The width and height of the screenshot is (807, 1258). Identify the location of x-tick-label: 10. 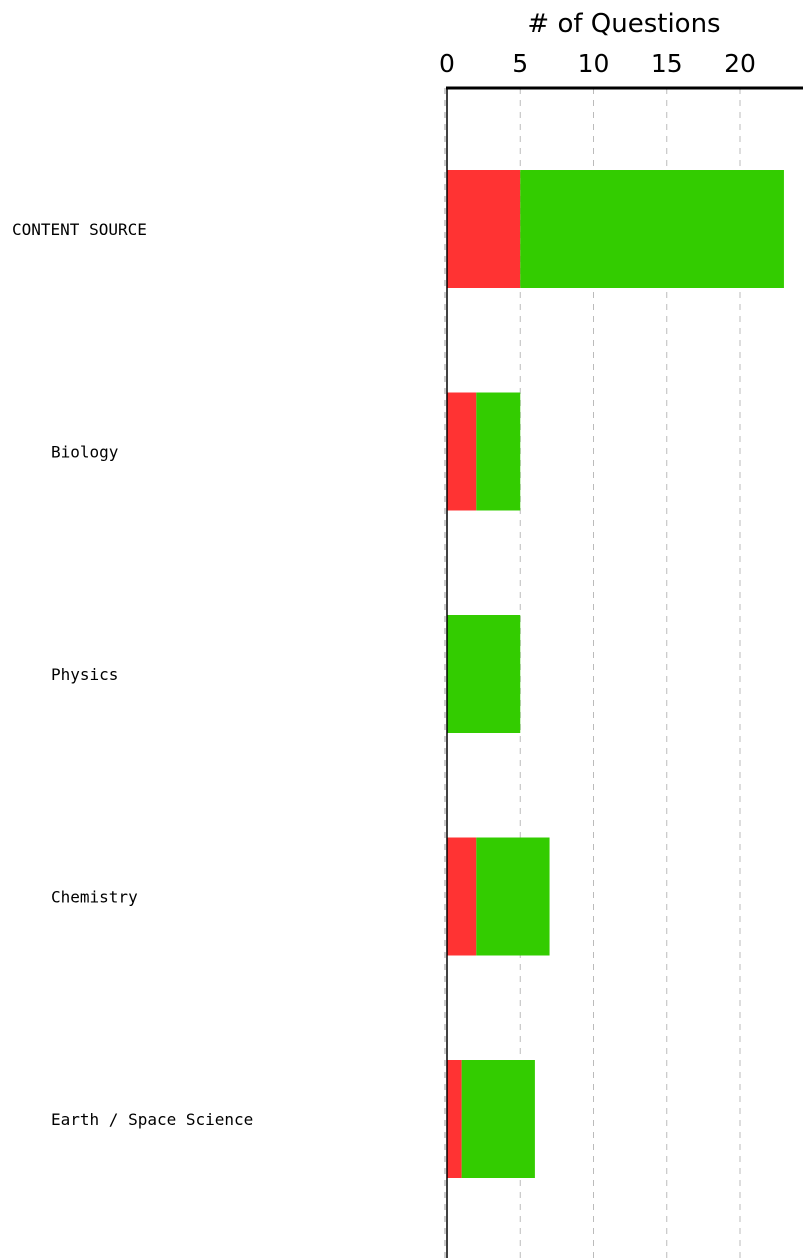
(594, 63).